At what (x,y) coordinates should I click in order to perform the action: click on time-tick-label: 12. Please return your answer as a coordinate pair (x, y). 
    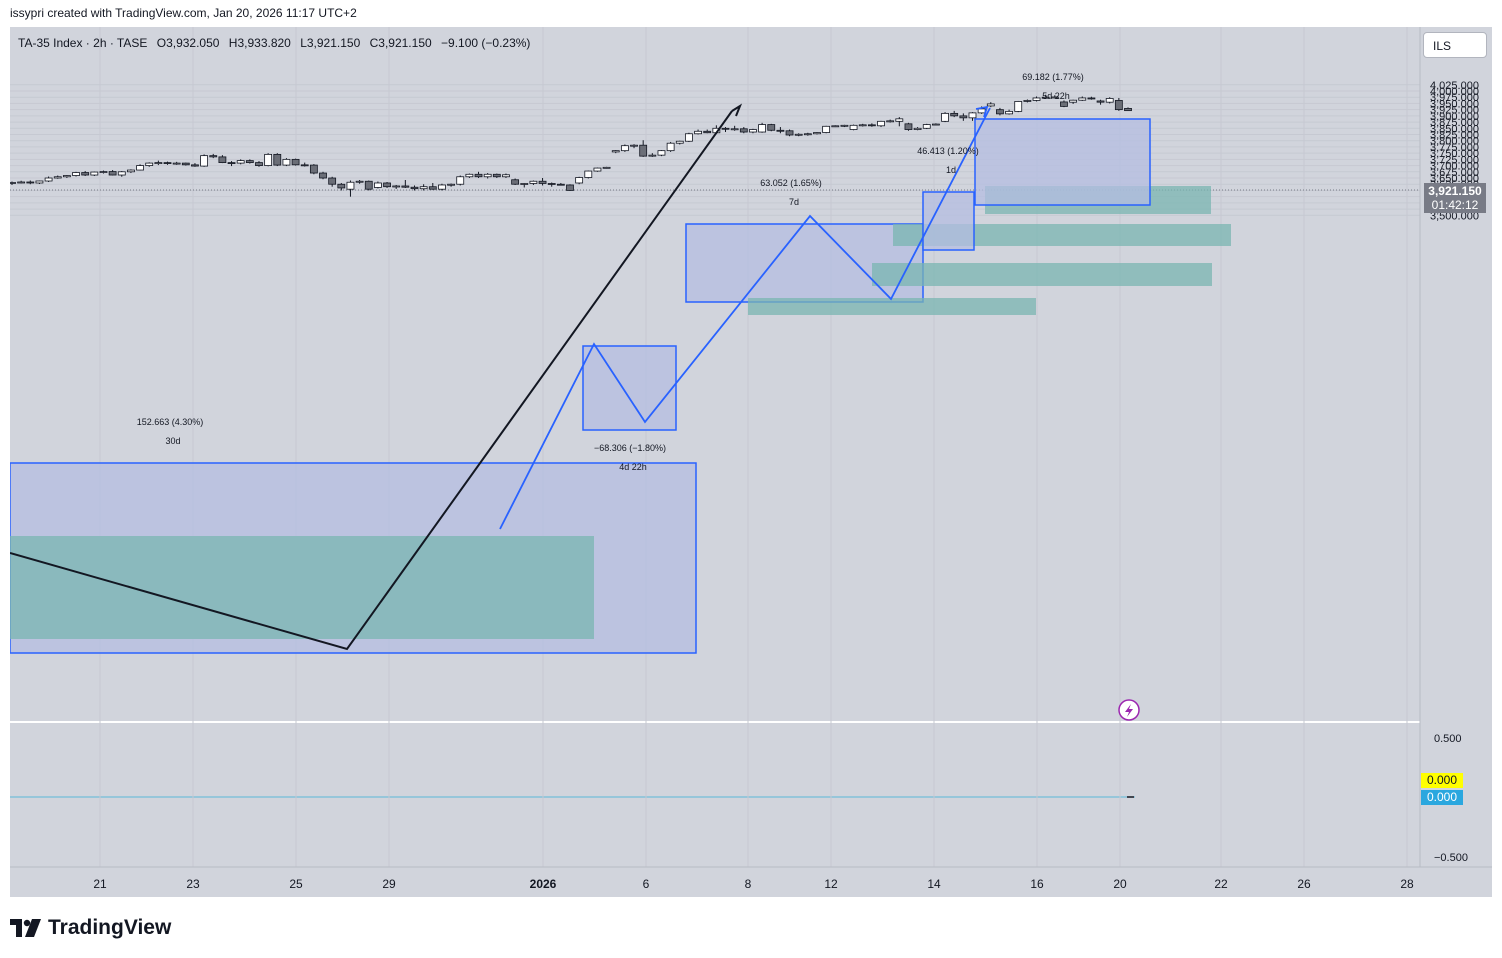
    Looking at the image, I should click on (831, 884).